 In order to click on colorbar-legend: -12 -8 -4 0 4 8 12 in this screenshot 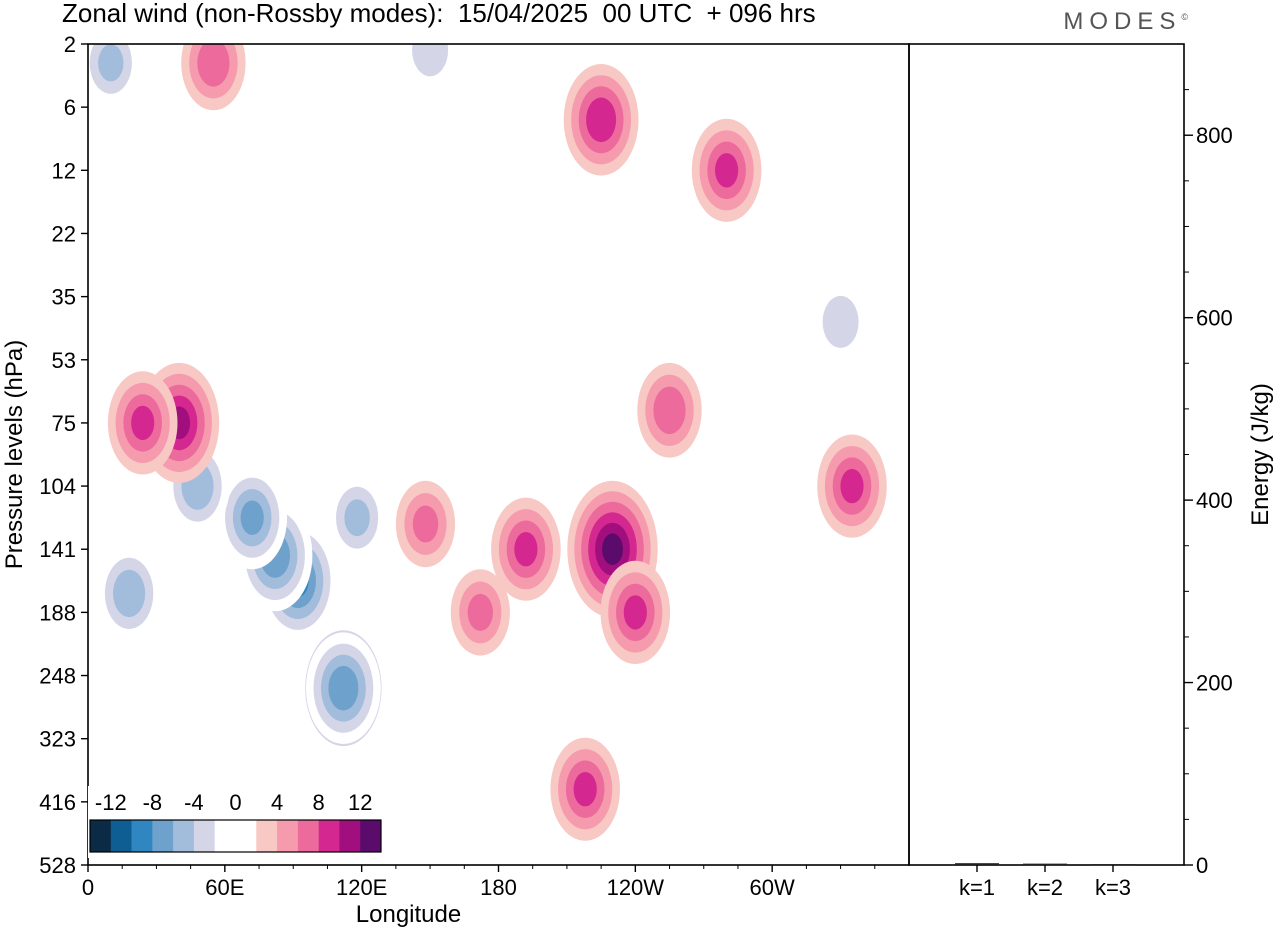, I will do `click(237, 822)`.